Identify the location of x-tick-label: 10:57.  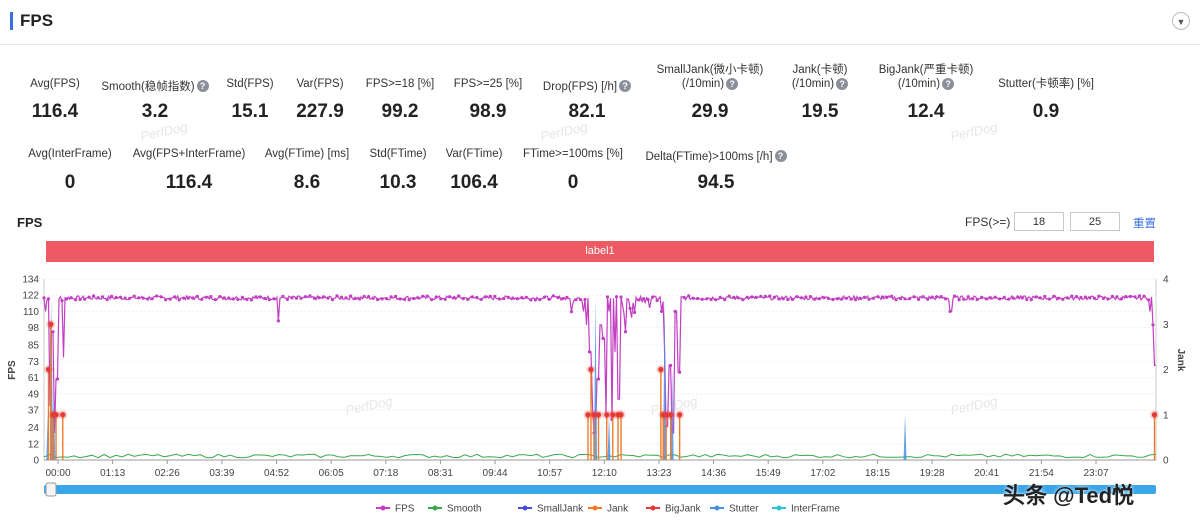
(549, 473).